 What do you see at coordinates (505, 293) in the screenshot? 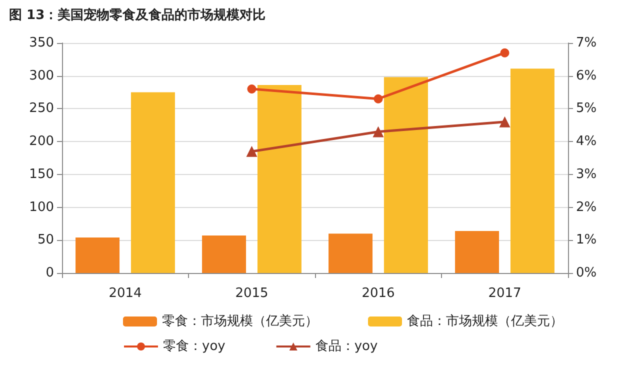
I see `x-tick-label: 2017` at bounding box center [505, 293].